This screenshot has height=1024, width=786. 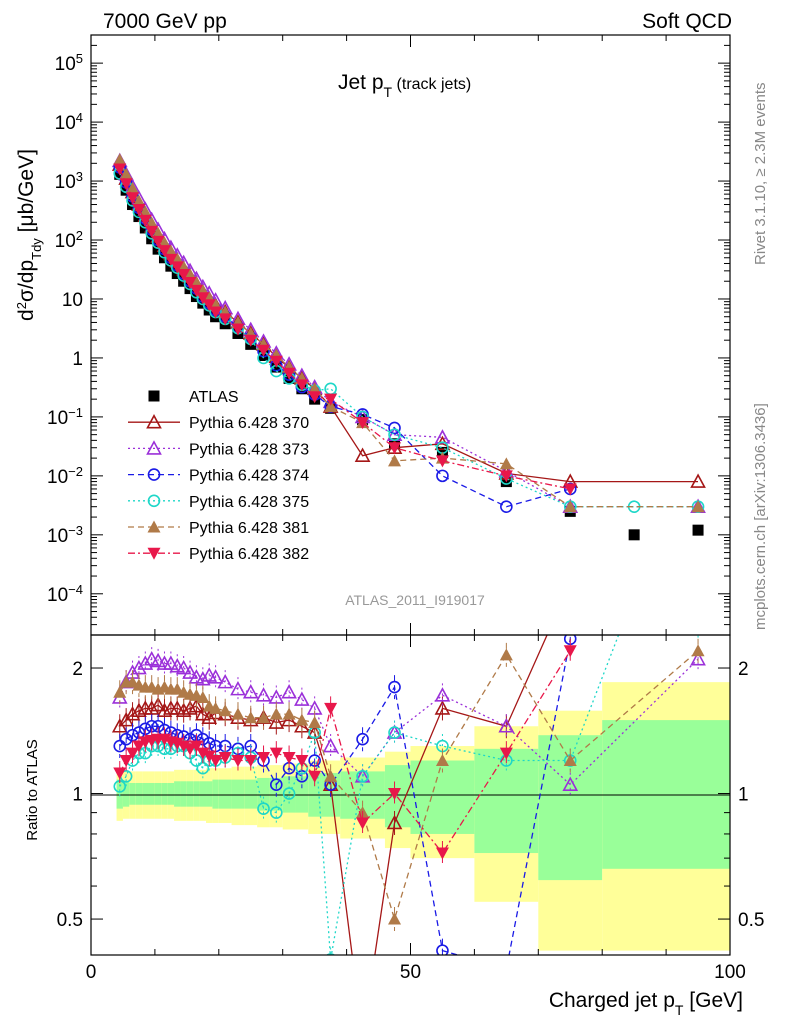 I want to click on legend-entry: Pythia 6.428 374, so click(x=218, y=476).